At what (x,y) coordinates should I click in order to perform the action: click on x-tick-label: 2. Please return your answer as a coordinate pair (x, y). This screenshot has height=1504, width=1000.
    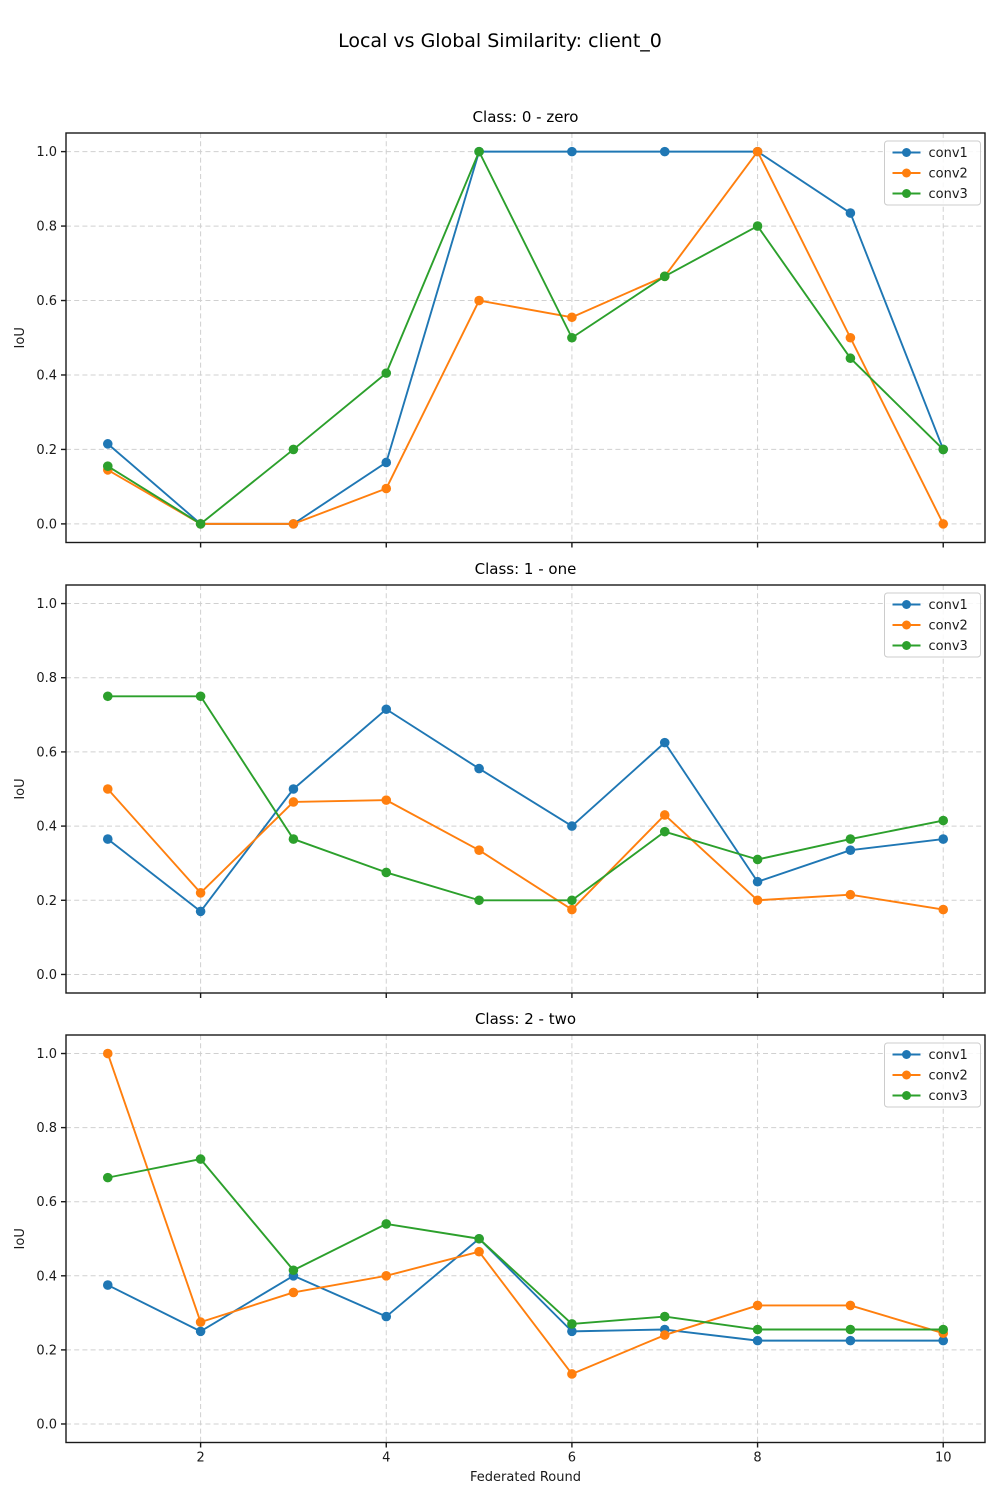
    Looking at the image, I should click on (200, 1458).